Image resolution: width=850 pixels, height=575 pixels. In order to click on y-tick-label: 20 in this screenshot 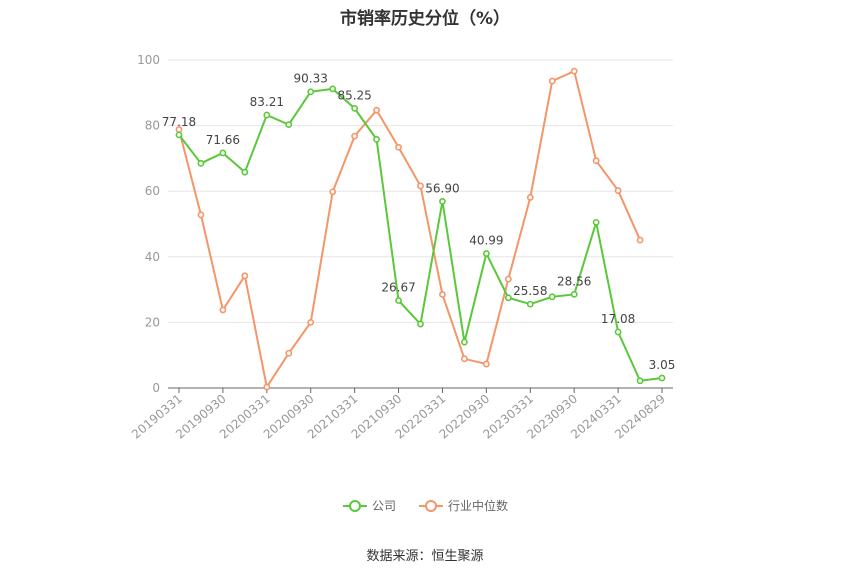, I will do `click(152, 322)`.